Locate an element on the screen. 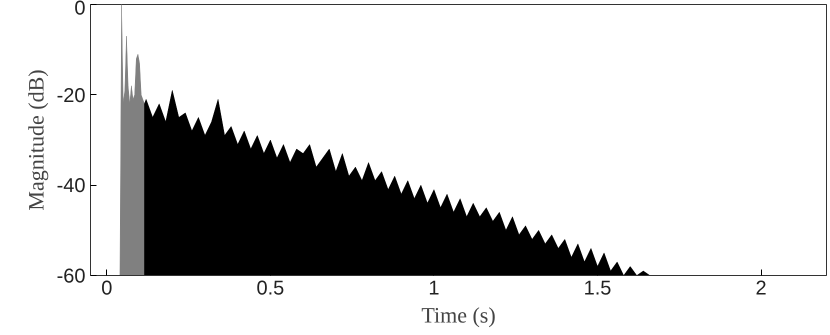 This screenshot has width=830, height=335. x-tick-label: 1 is located at coordinates (434, 289).